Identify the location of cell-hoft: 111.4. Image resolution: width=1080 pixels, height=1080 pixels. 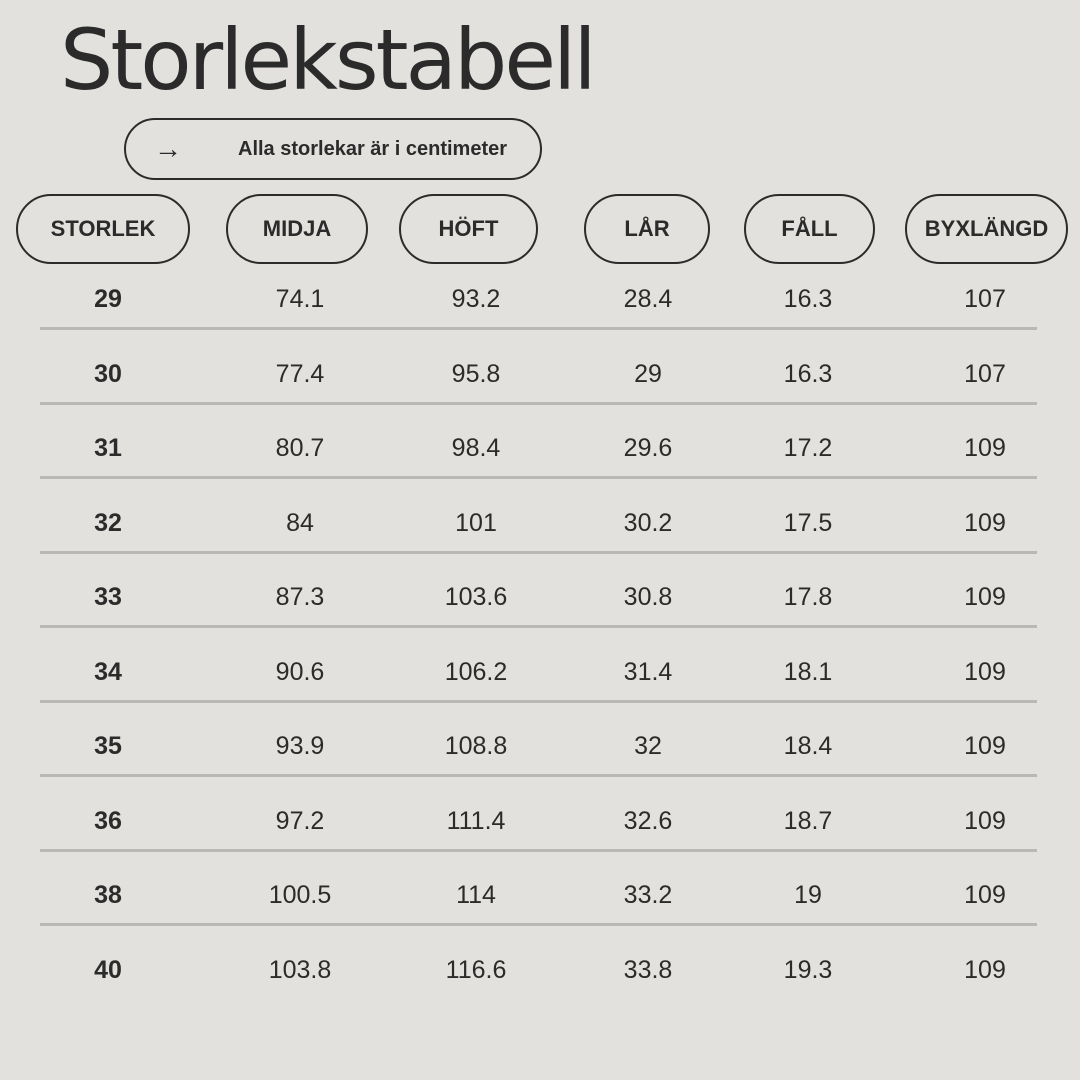
(476, 820).